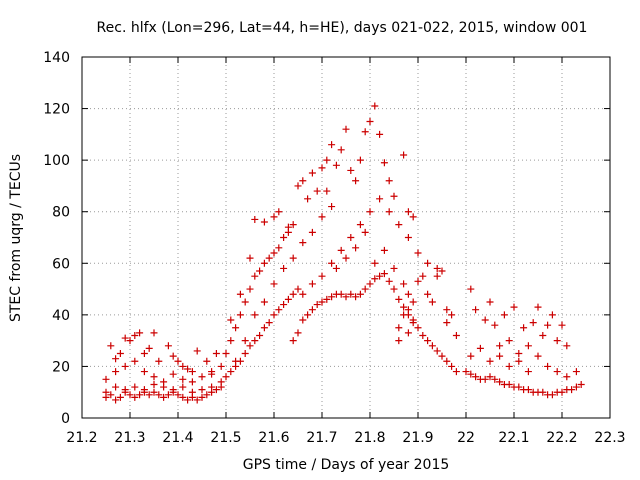  I want to click on x-tick-label: 21.6, so click(273, 438).